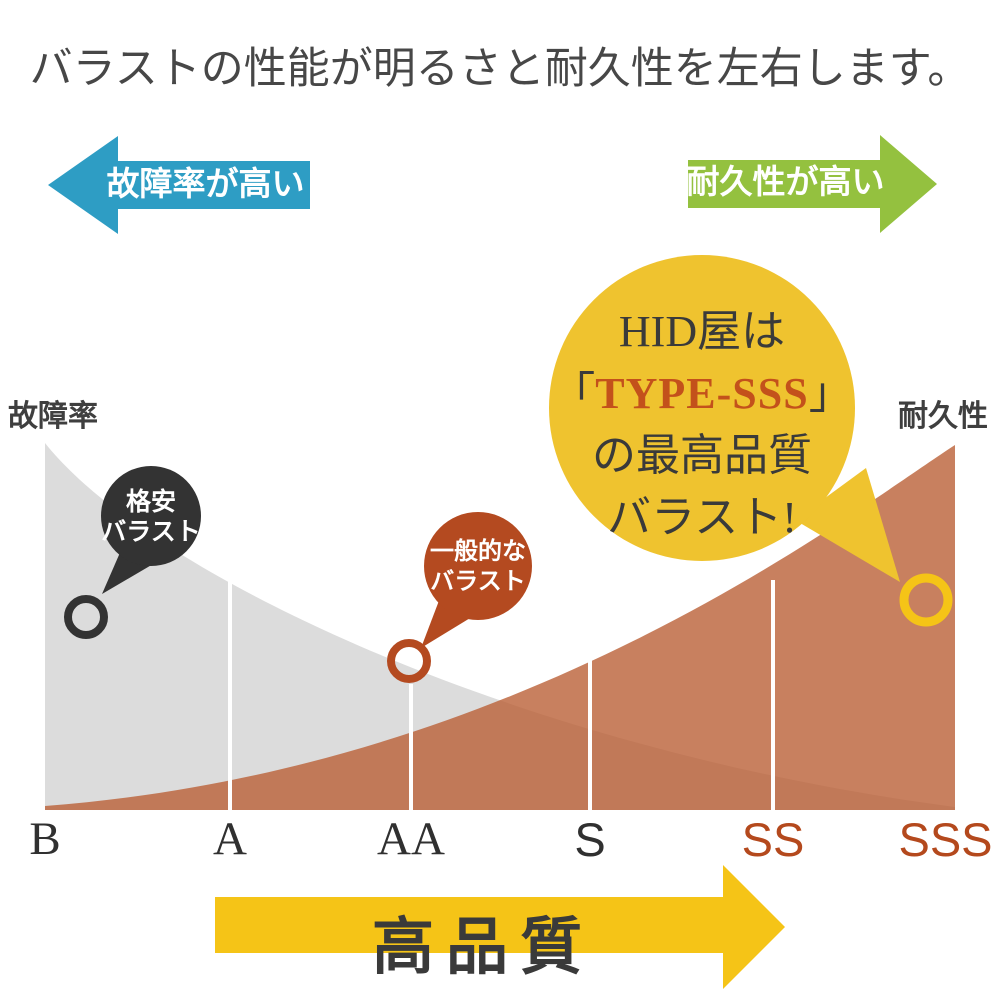 The width and height of the screenshot is (1000, 1000). I want to click on hidya-bubble, so click(702, 408).